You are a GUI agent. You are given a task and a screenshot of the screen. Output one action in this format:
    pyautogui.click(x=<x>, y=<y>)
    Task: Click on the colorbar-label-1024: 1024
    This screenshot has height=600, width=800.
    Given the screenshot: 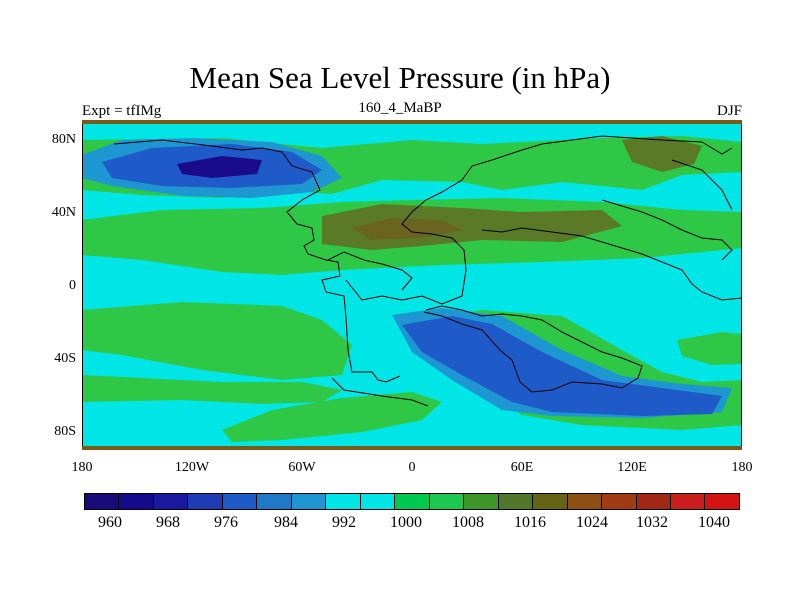 What is the action you would take?
    pyautogui.click(x=592, y=522)
    